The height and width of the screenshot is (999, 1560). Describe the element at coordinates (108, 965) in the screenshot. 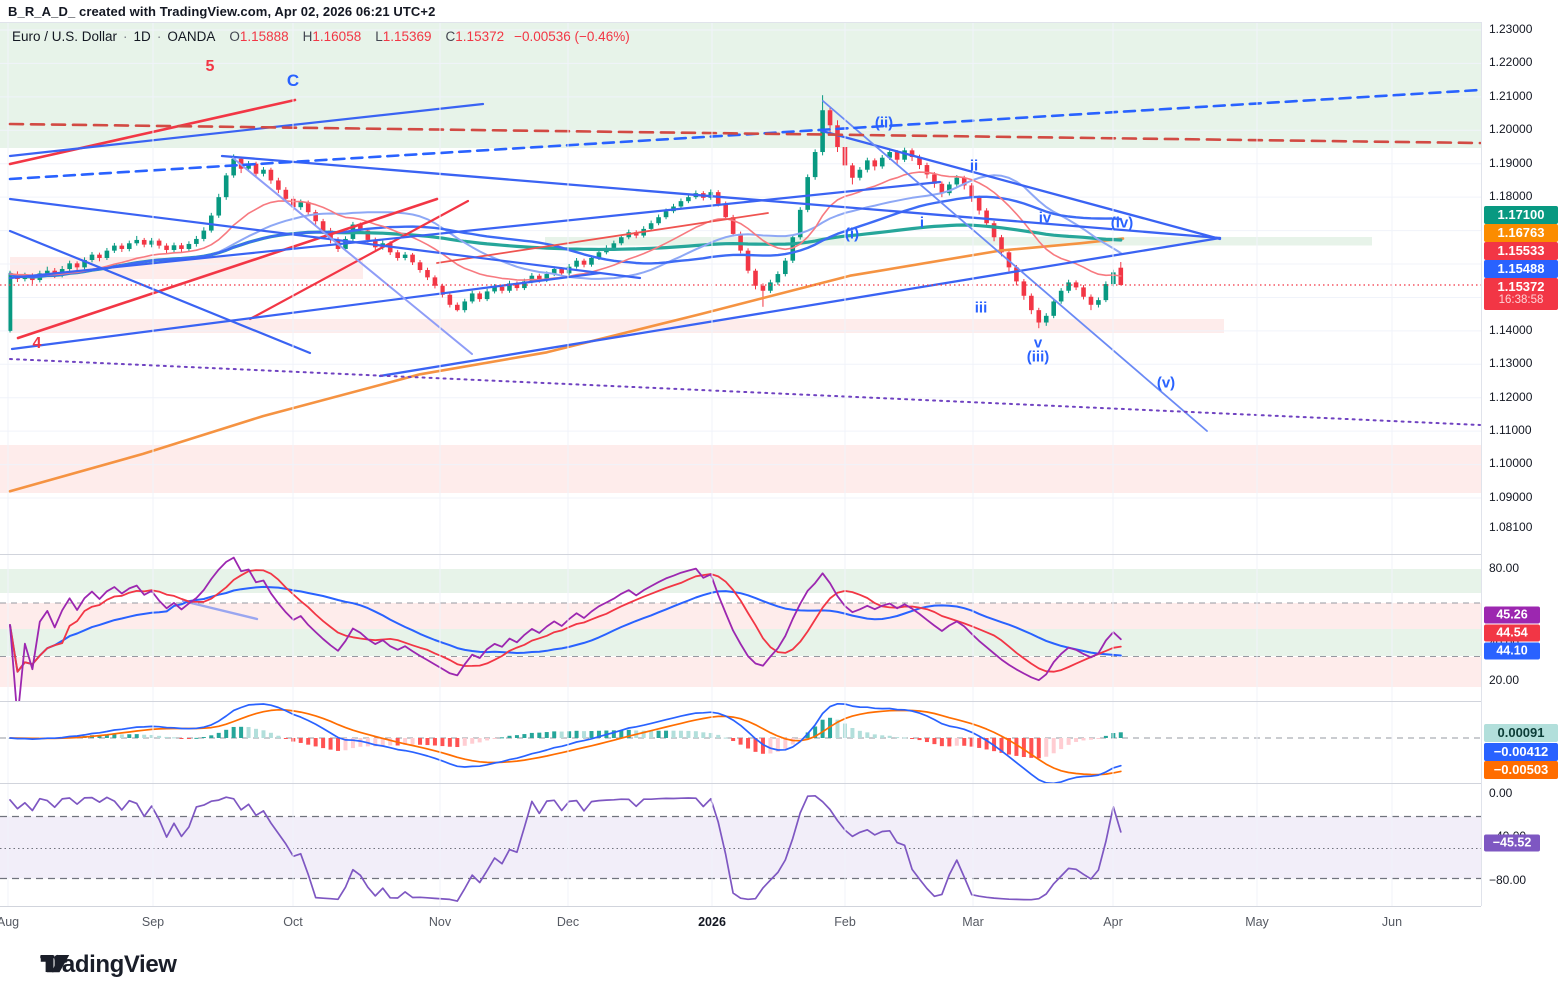

I see `tradingview-logo: TradingView` at that location.